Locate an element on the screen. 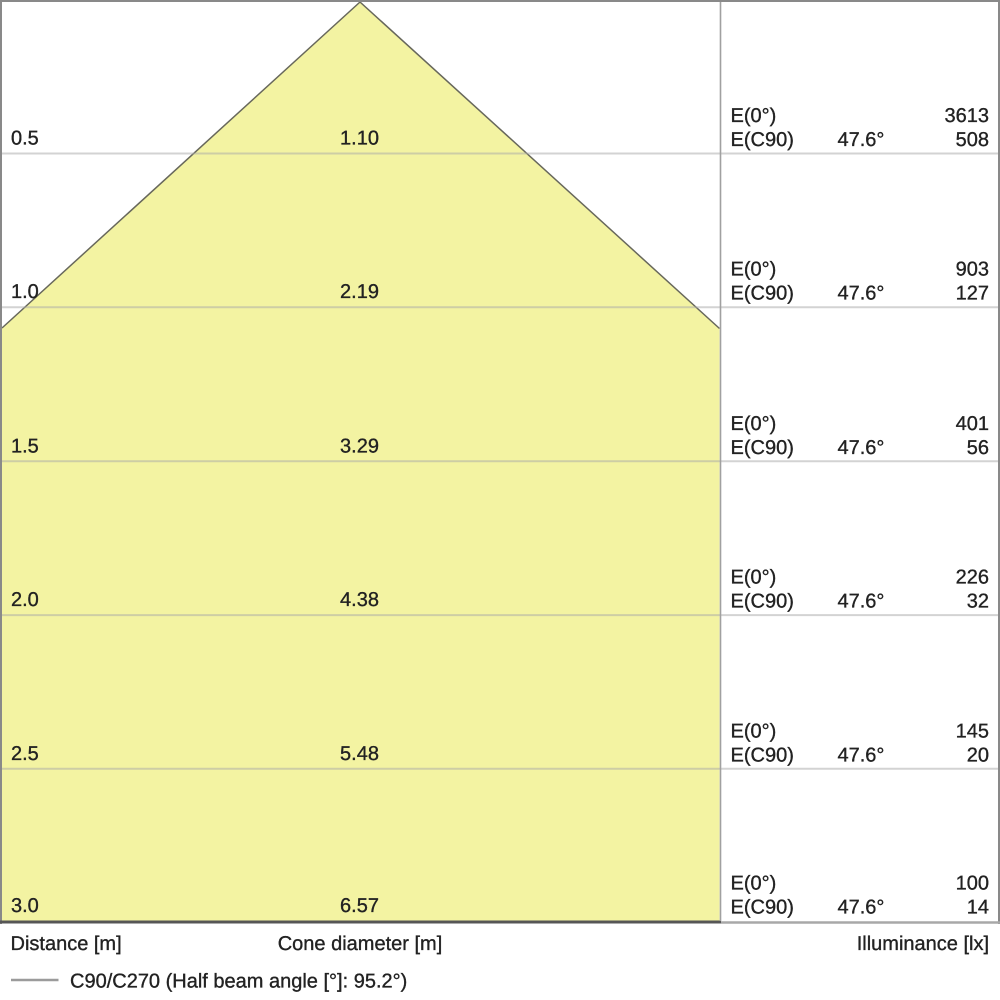 The width and height of the screenshot is (1000, 1000). svg-text: 56 is located at coordinates (978, 448).